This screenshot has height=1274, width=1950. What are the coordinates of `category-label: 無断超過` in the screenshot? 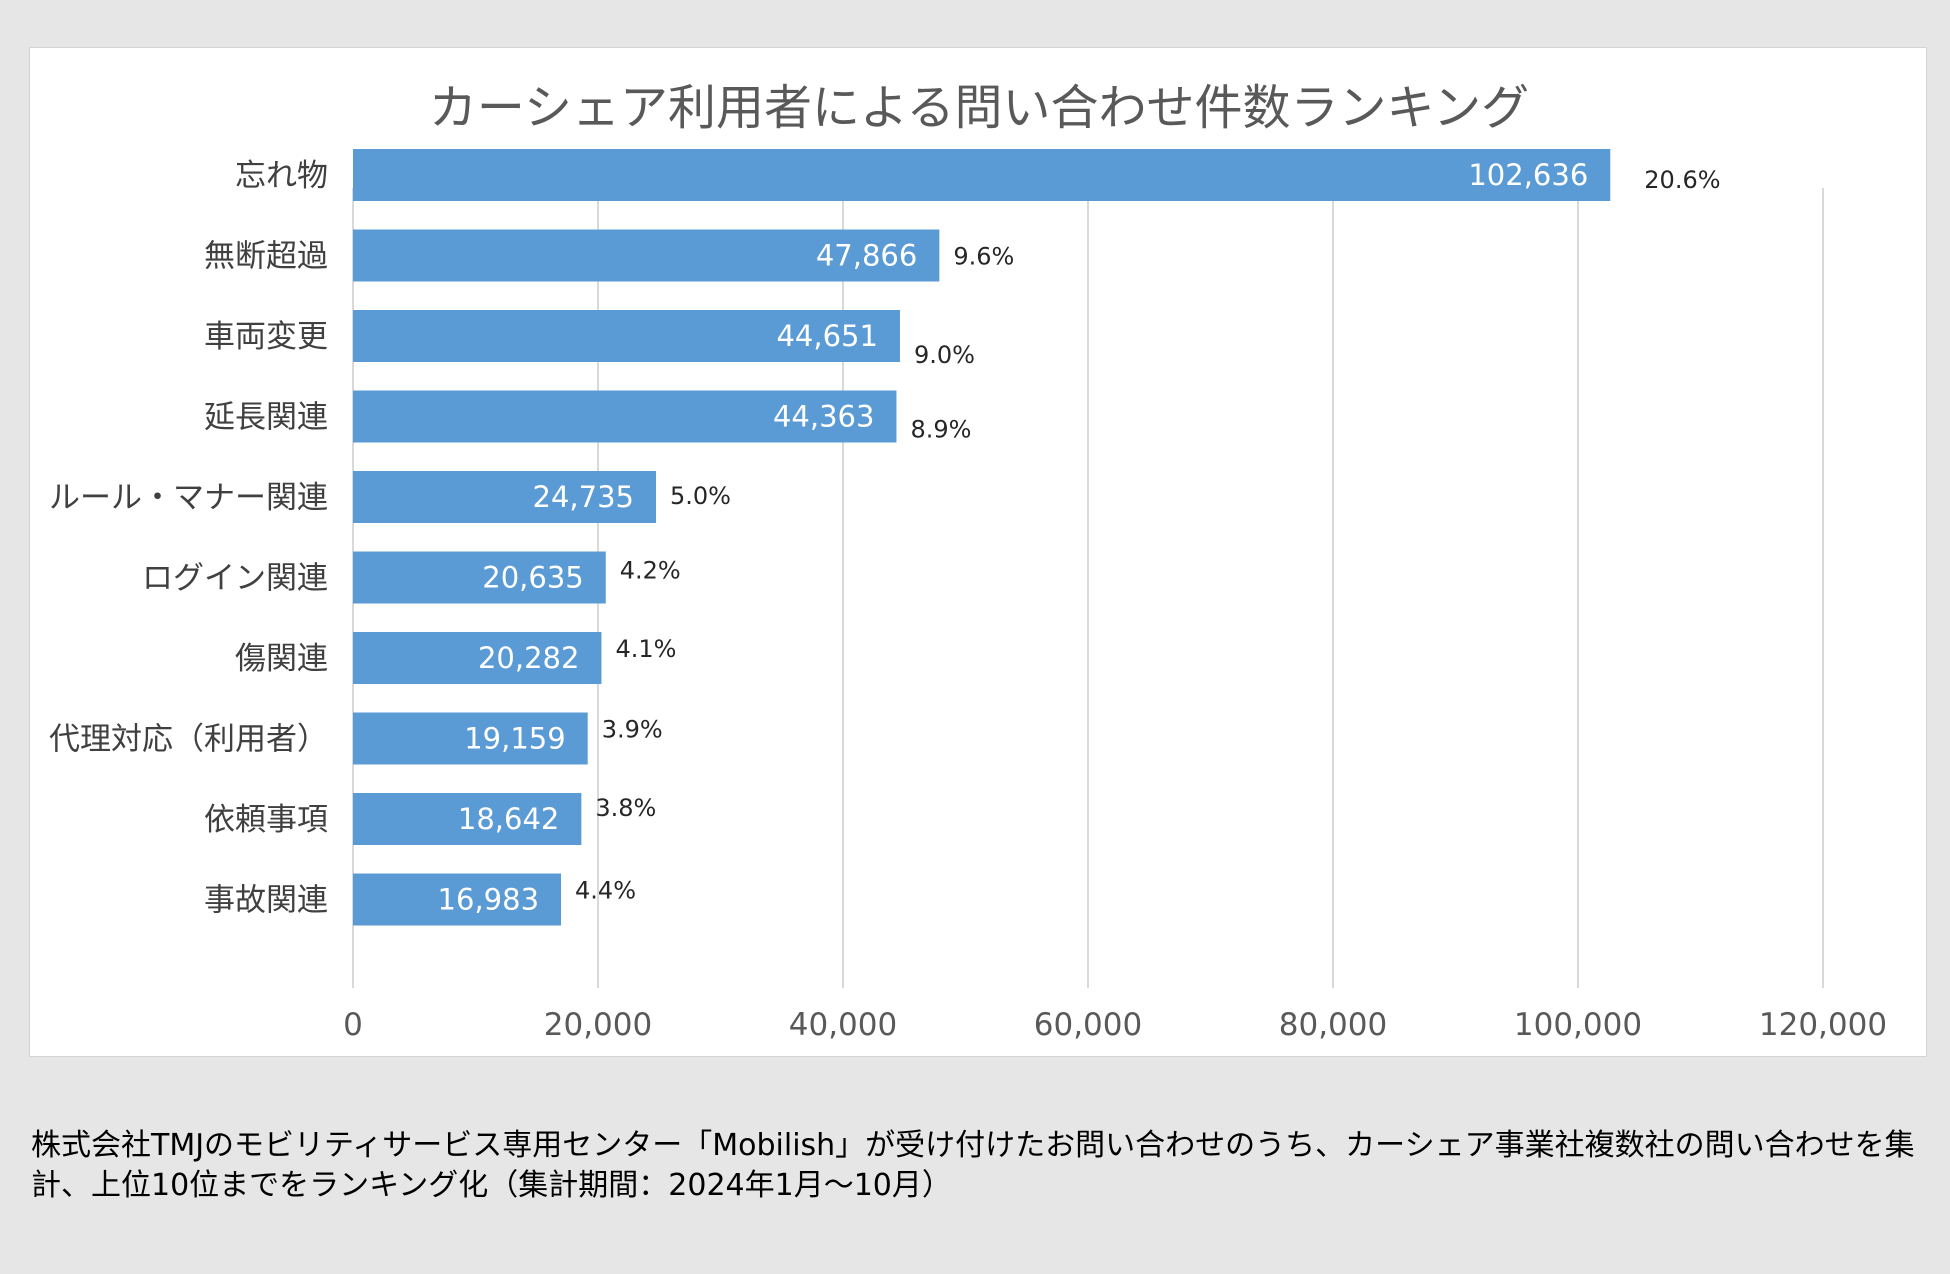 It's located at (266, 257).